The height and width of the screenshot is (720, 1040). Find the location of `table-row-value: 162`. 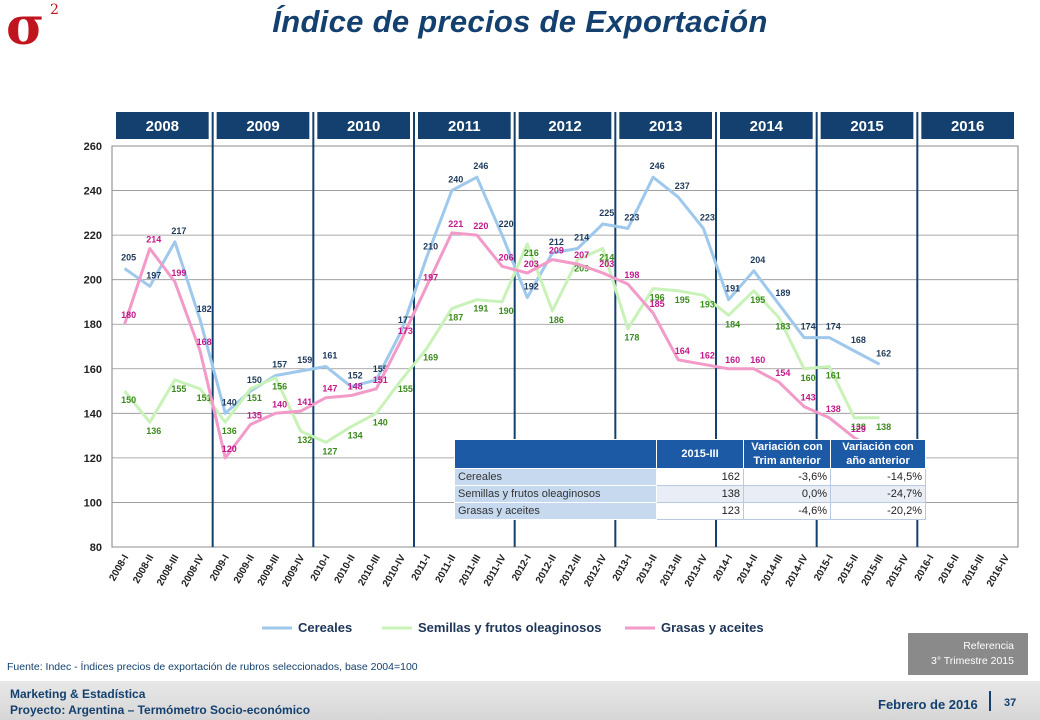

table-row-value: 162 is located at coordinates (700, 477).